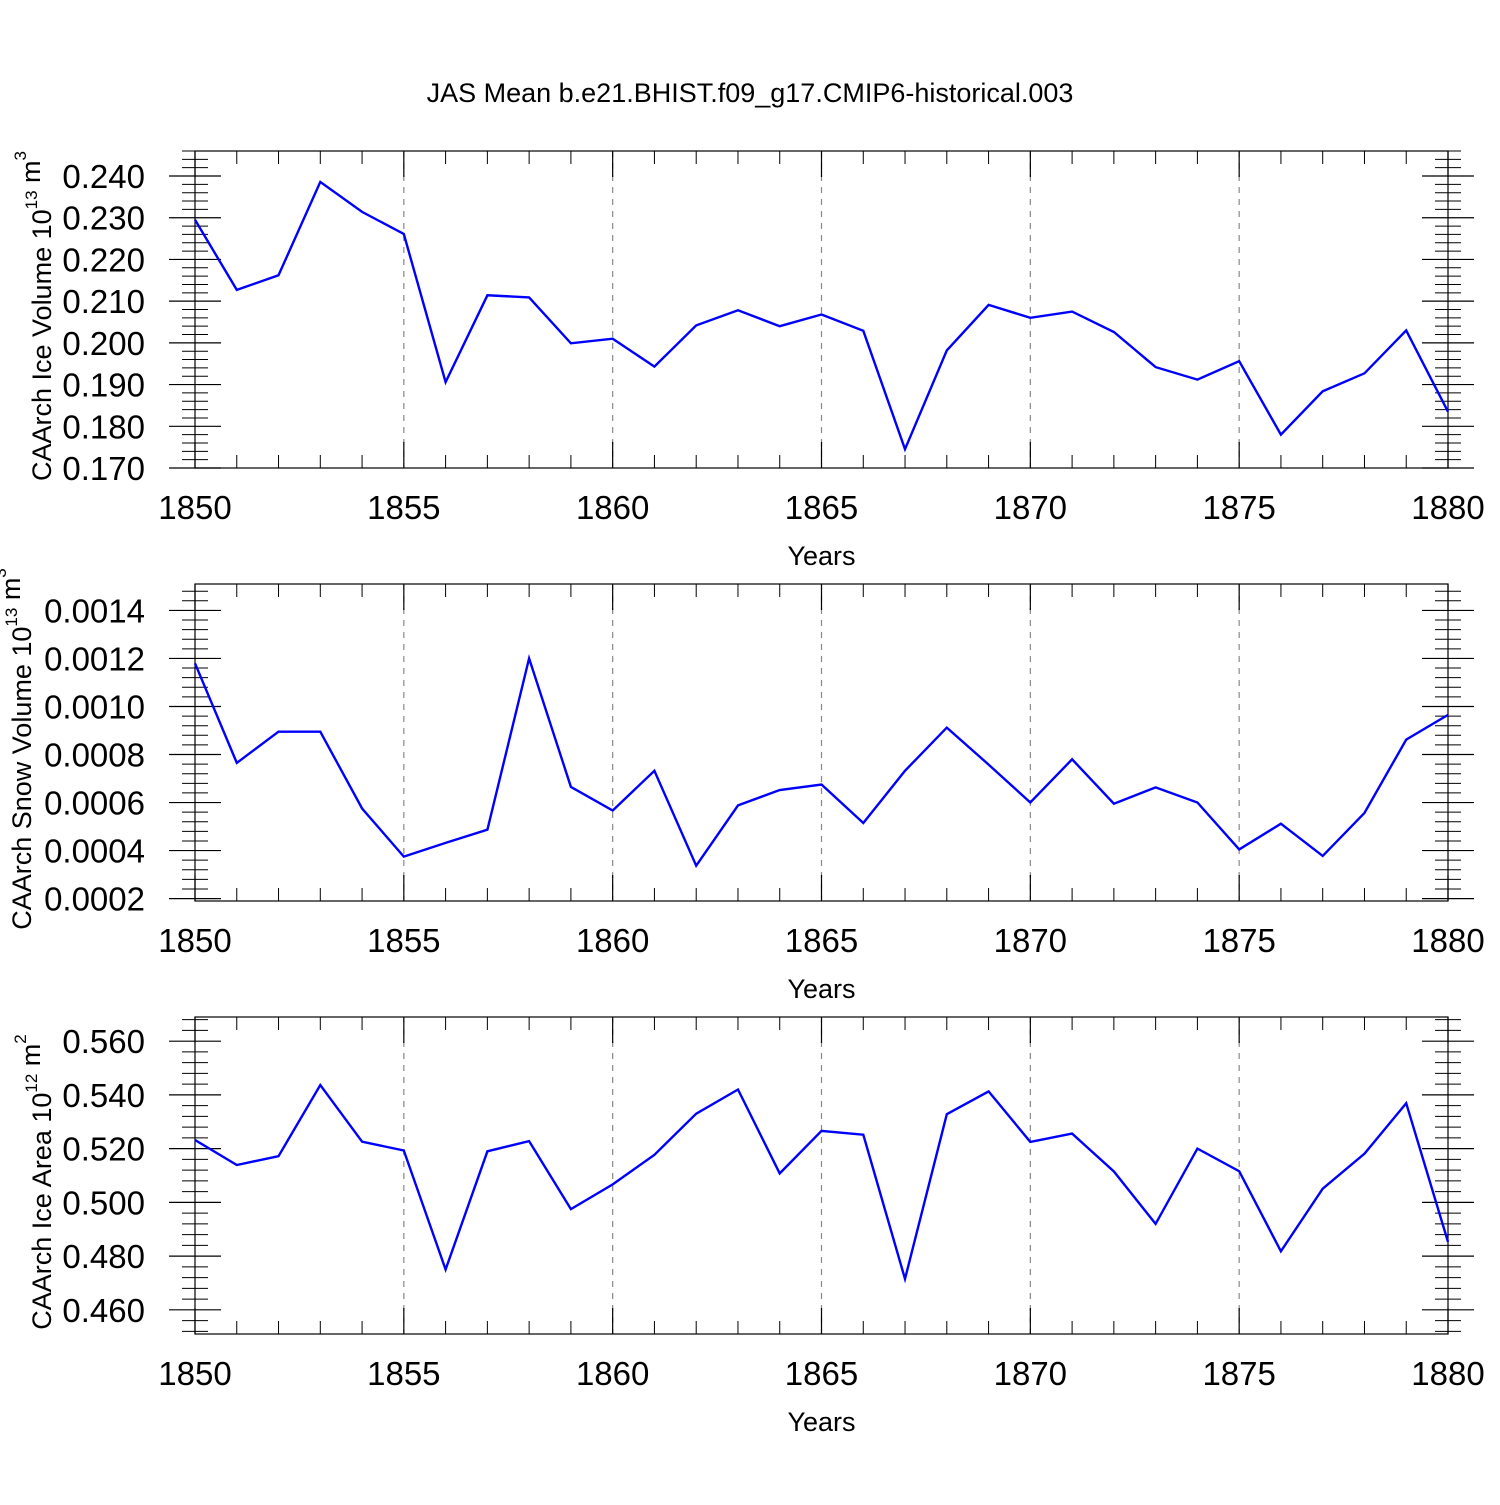 Image resolution: width=1500 pixels, height=1505 pixels. I want to click on y-axis-label-superscript: 2, so click(20, 1038).